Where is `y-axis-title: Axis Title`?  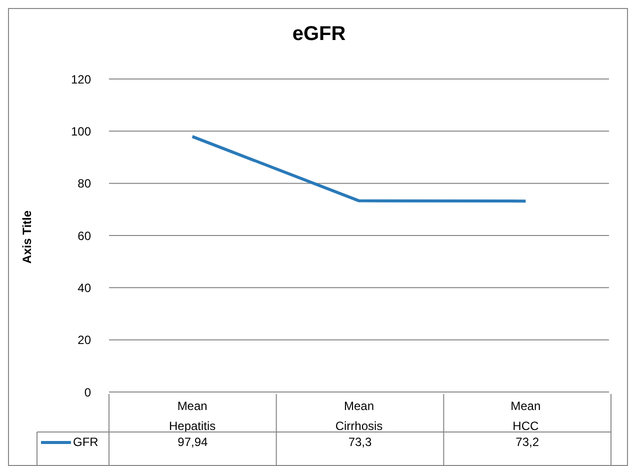
y-axis-title: Axis Title is located at coordinates (27, 237).